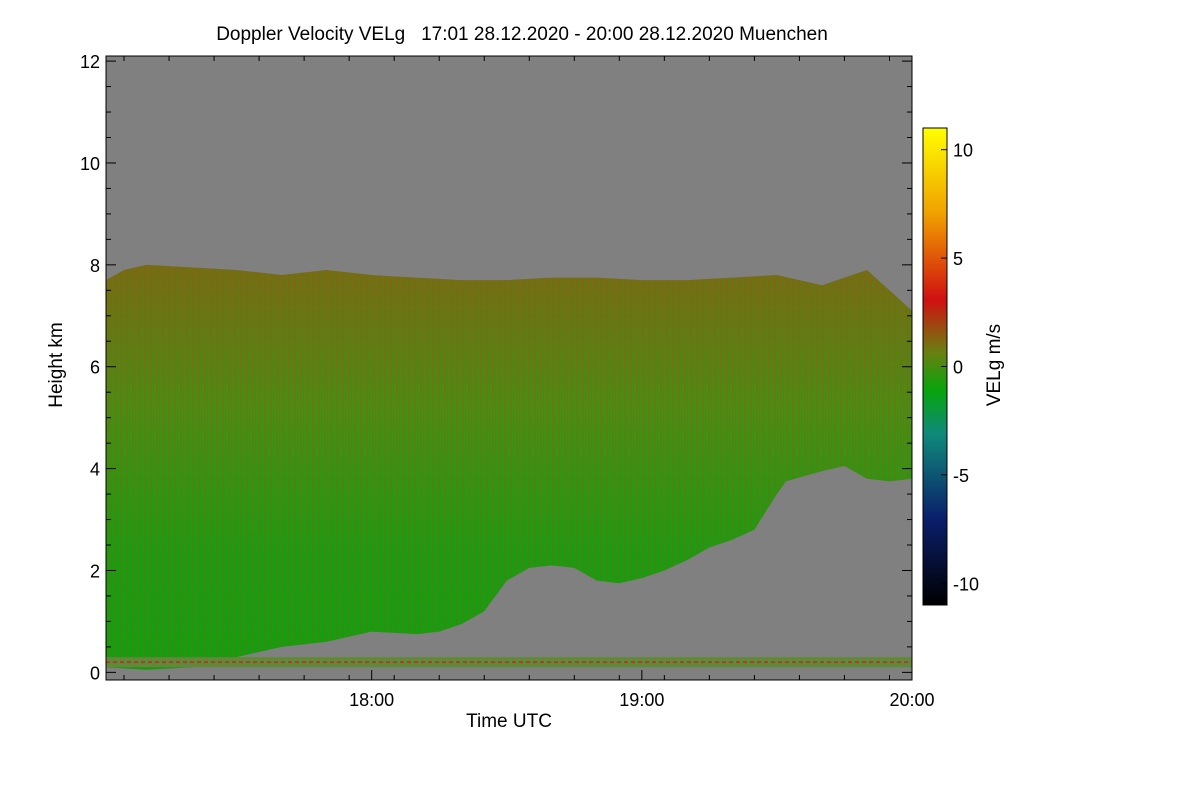 The image size is (1200, 800). What do you see at coordinates (56, 365) in the screenshot?
I see `y-axis-label: Height km` at bounding box center [56, 365].